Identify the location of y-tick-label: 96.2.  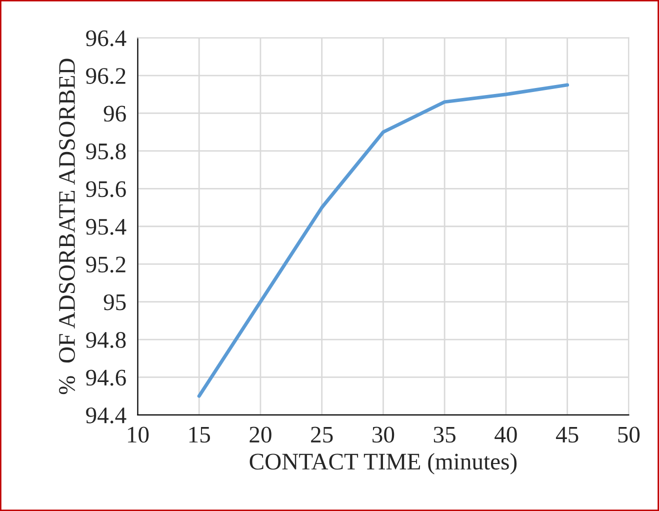
(106, 76).